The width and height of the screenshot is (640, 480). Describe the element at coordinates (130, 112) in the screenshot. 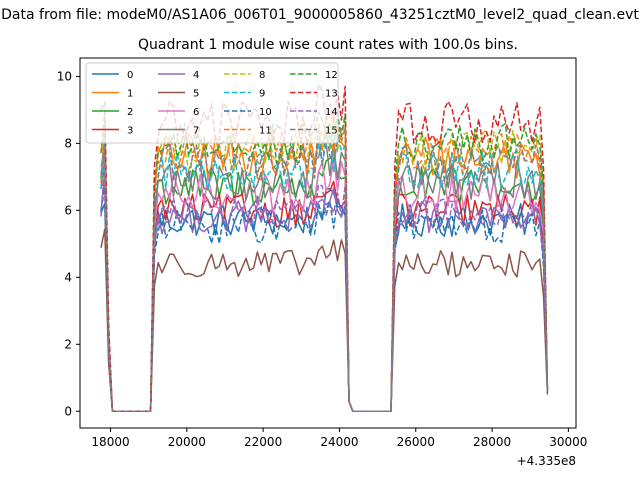

I see `legend-label-2: 2` at that location.